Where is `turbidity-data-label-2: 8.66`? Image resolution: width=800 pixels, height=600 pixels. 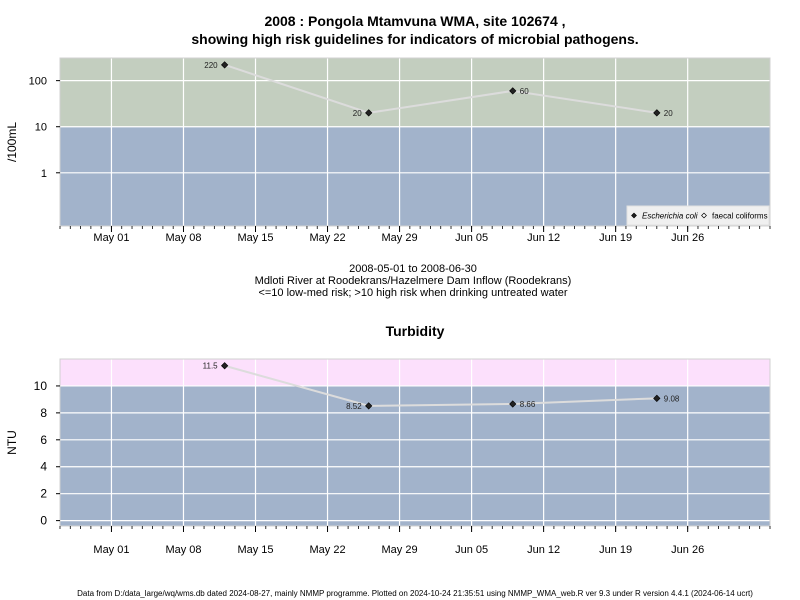
turbidity-data-label-2: 8.66 is located at coordinates (528, 404).